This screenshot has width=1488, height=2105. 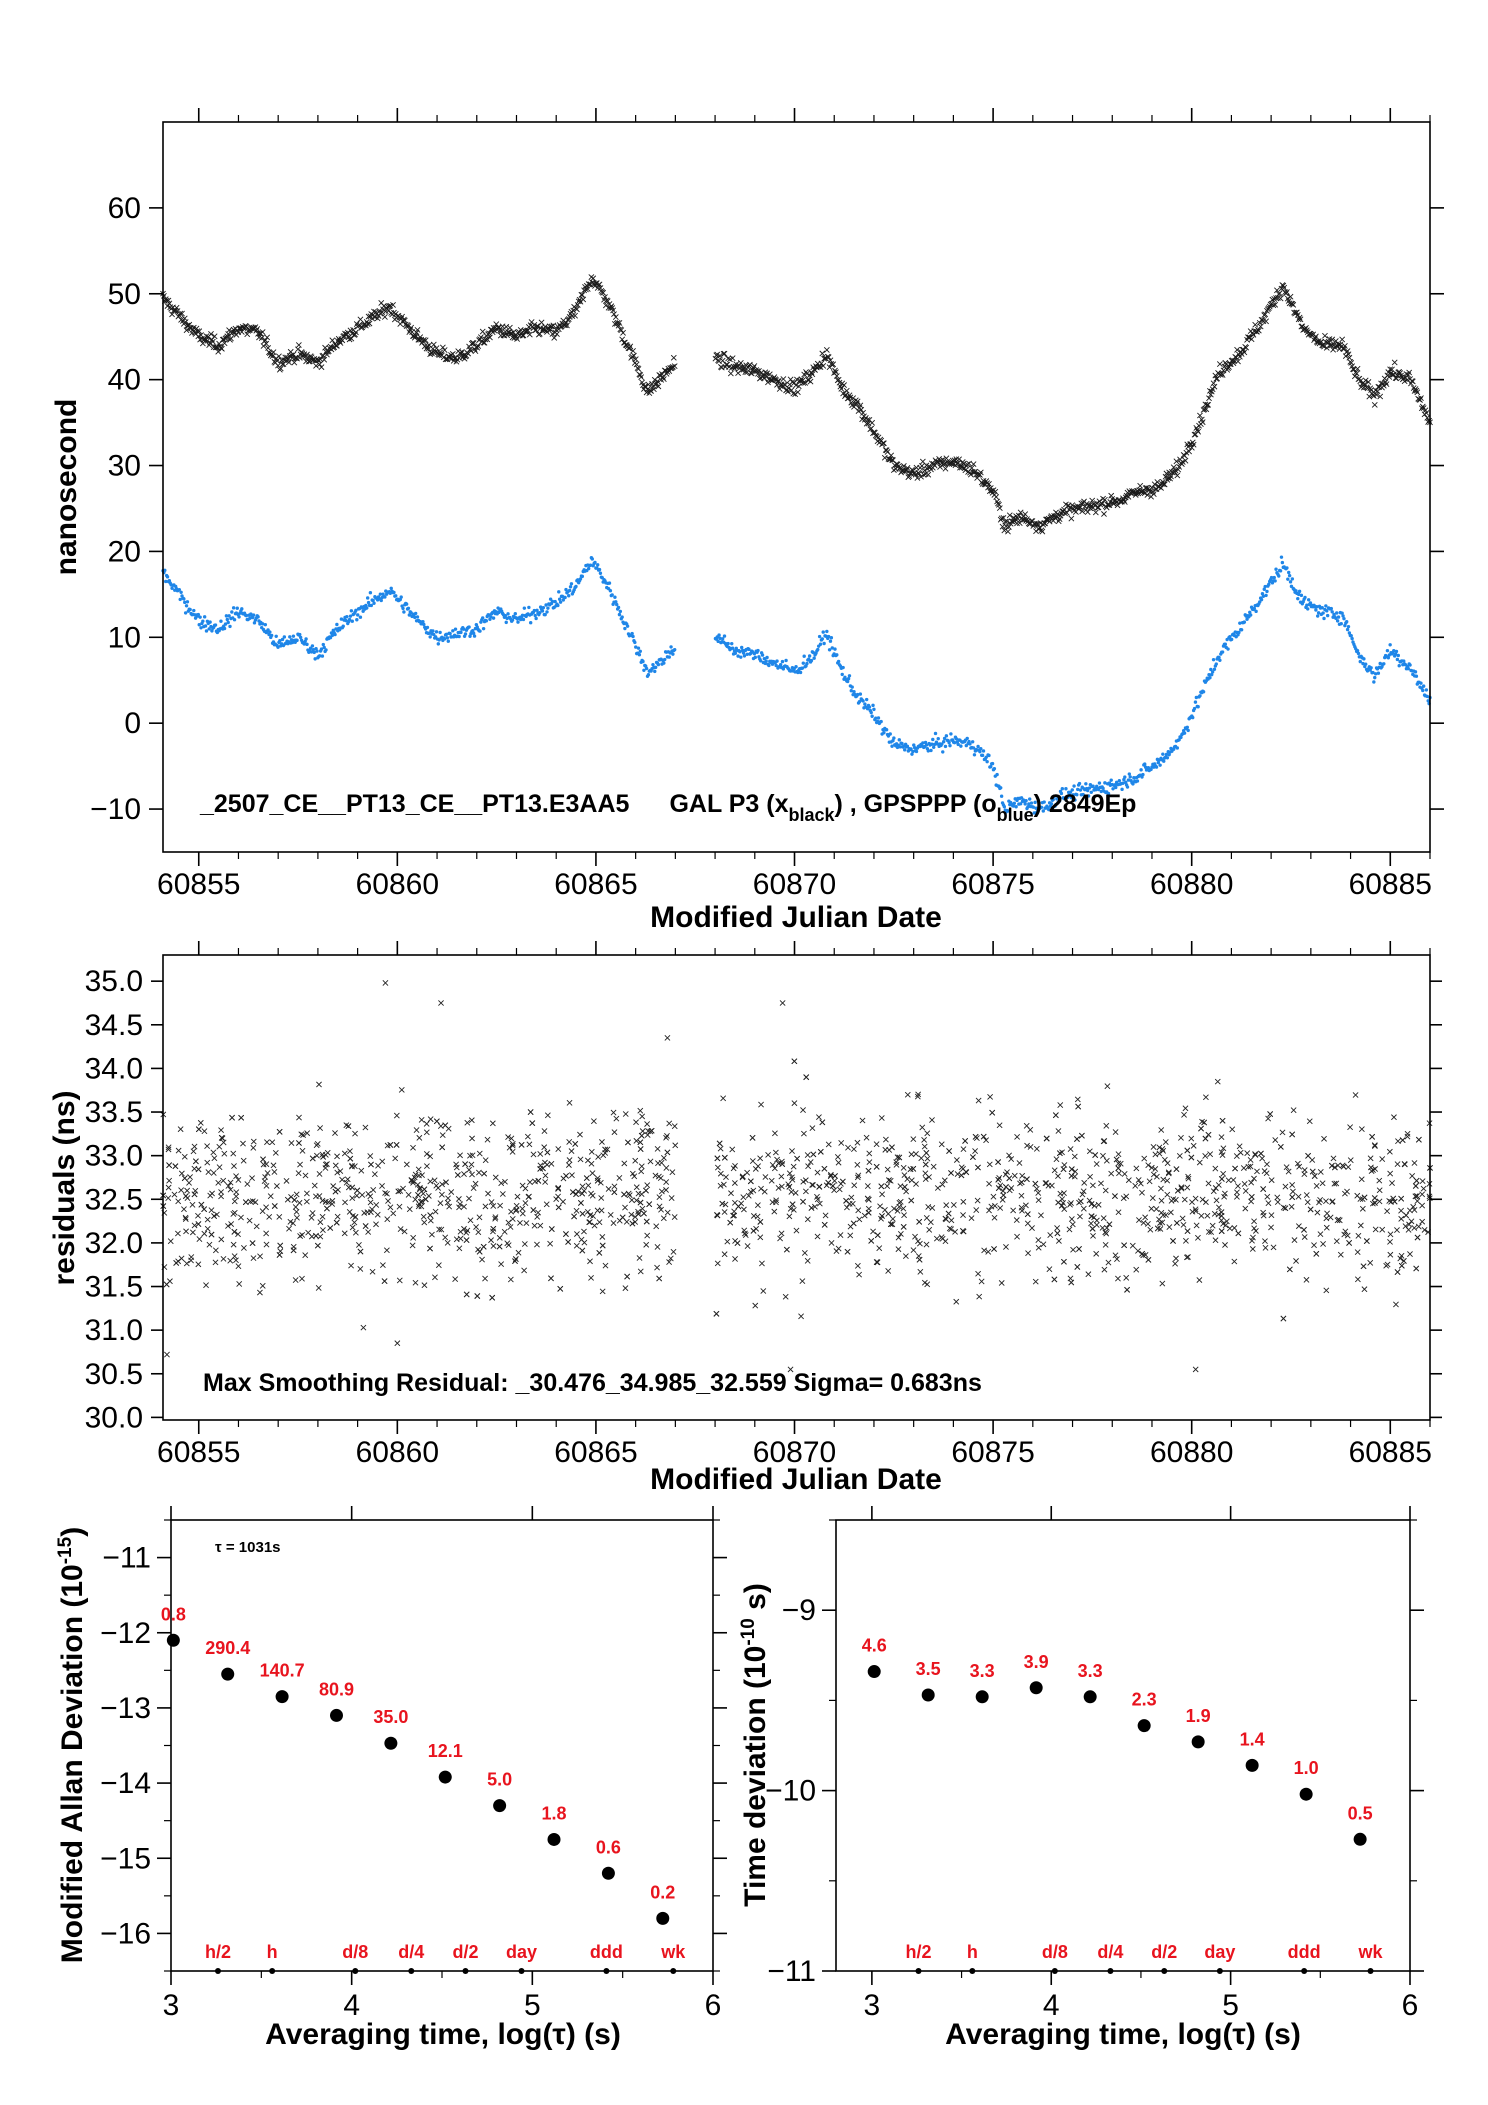 I want to click on timeseries-xtick-label: 60860, so click(x=397, y=884).